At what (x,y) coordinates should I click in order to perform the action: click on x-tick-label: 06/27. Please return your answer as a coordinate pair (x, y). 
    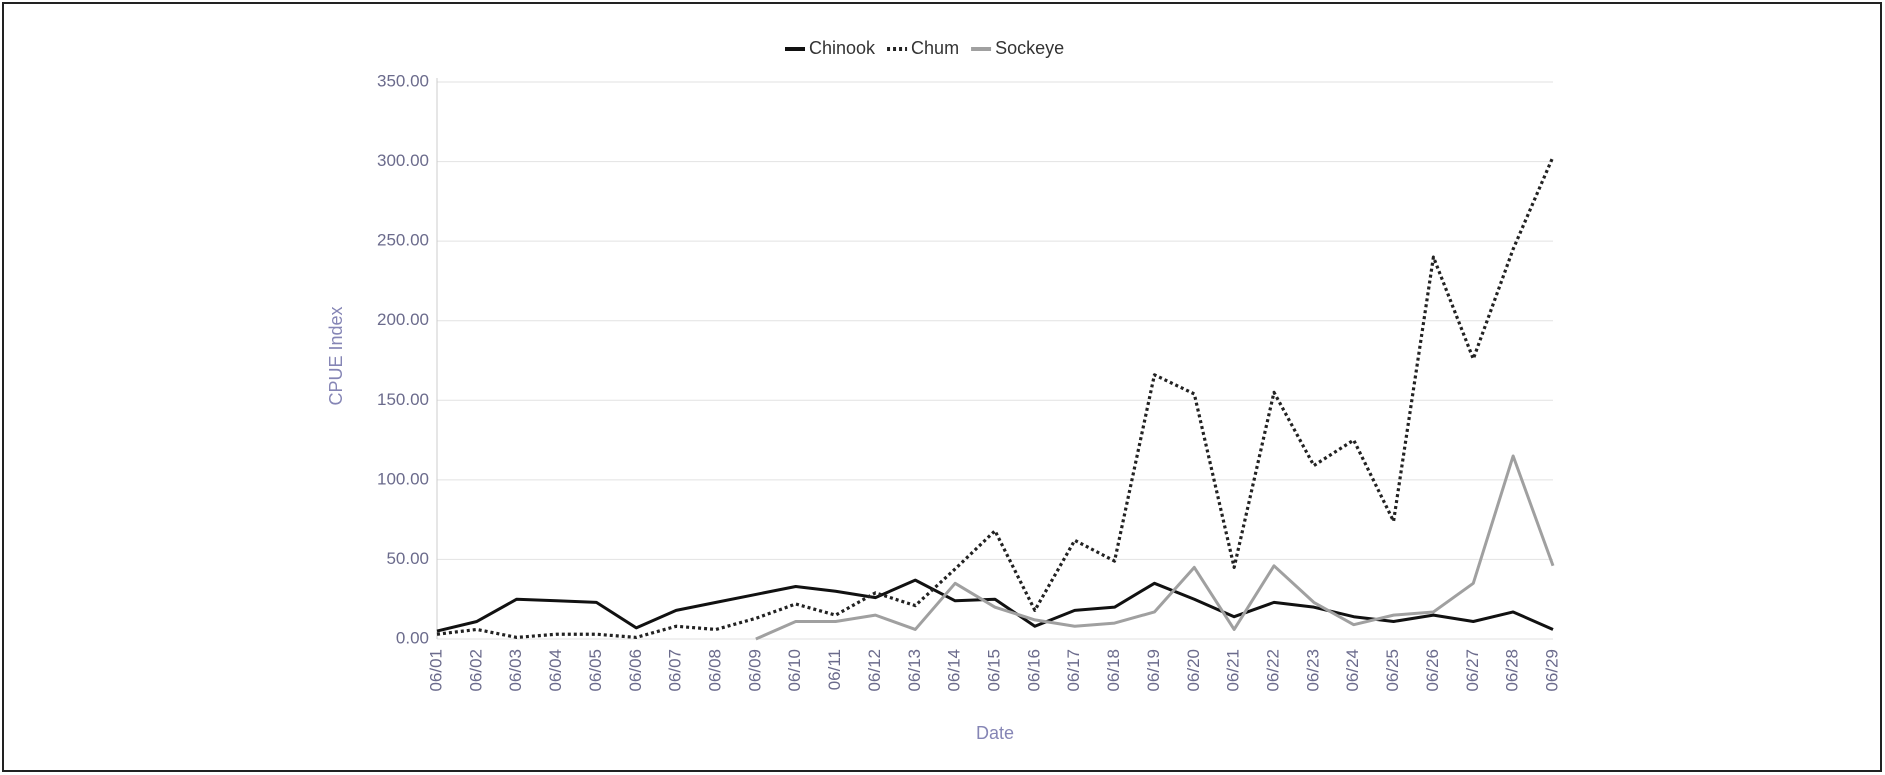
    Looking at the image, I should click on (1472, 670).